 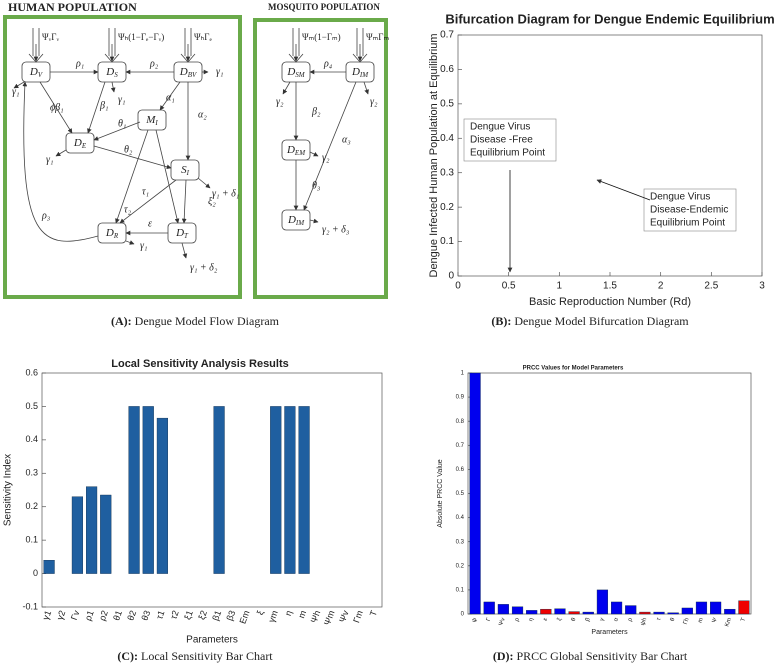 I want to click on inflow-label: Ψₕ(1−Γₑ−Γᵥ), so click(x=141, y=37).